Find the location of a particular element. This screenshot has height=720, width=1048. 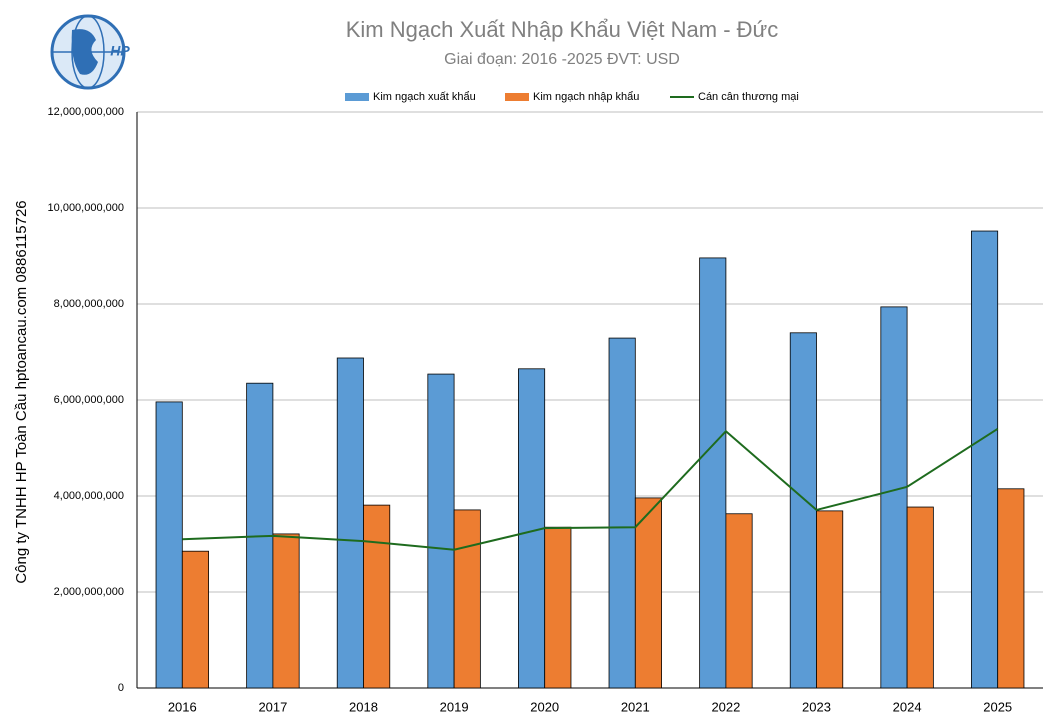

x-tick-label: 2023 is located at coordinates (816, 706).